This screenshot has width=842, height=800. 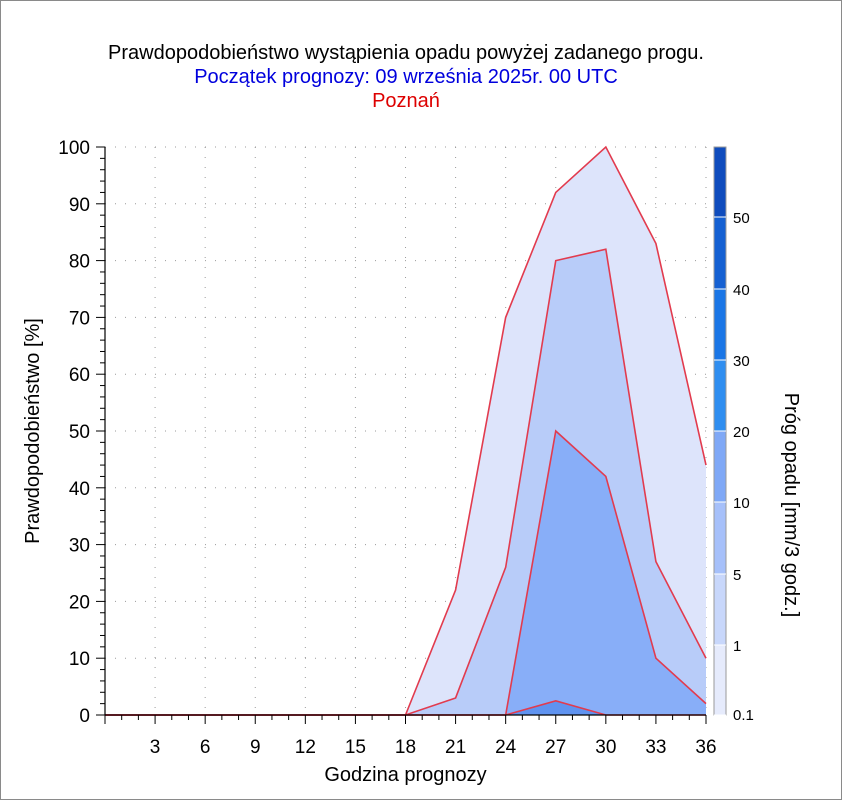 What do you see at coordinates (506, 747) in the screenshot?
I see `x-tick-label: 24` at bounding box center [506, 747].